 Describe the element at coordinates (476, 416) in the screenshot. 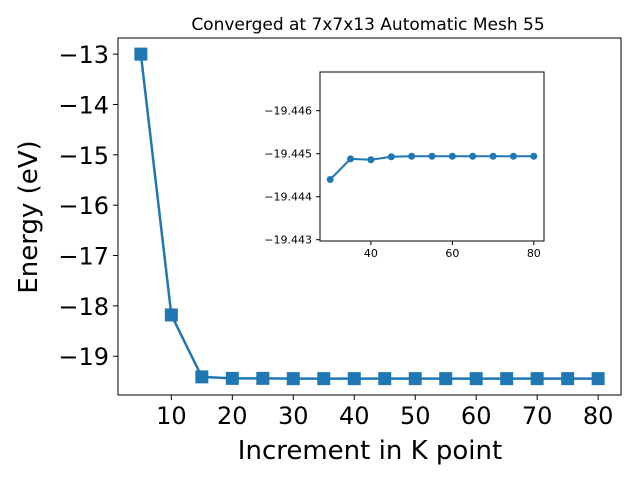

I see `main-x-tick-label: 60` at that location.